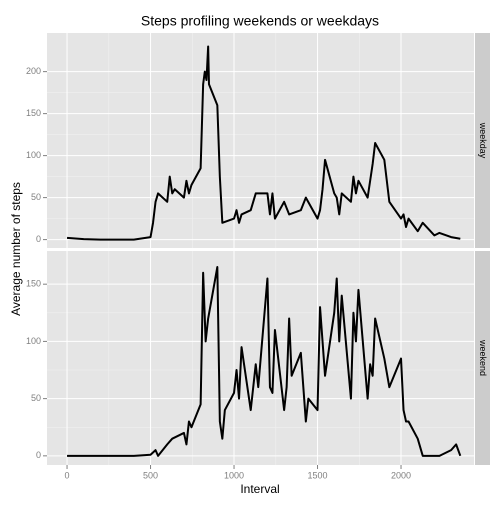  I want to click on x-tick-label: 2000, so click(401, 475).